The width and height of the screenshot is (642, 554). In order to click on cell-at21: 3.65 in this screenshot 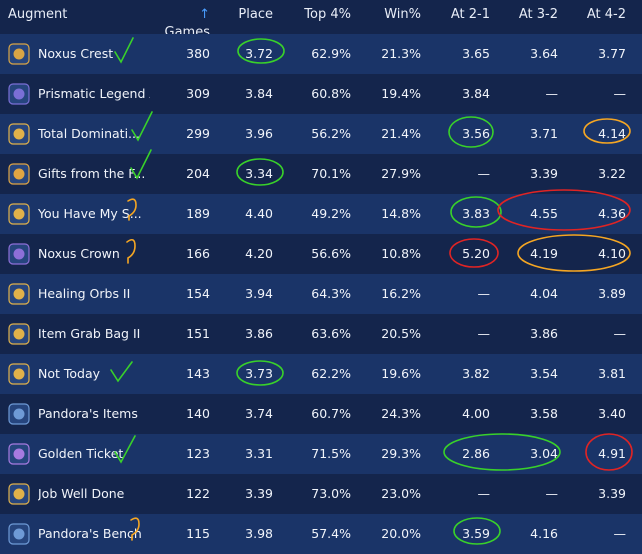, I will do `click(476, 53)`.